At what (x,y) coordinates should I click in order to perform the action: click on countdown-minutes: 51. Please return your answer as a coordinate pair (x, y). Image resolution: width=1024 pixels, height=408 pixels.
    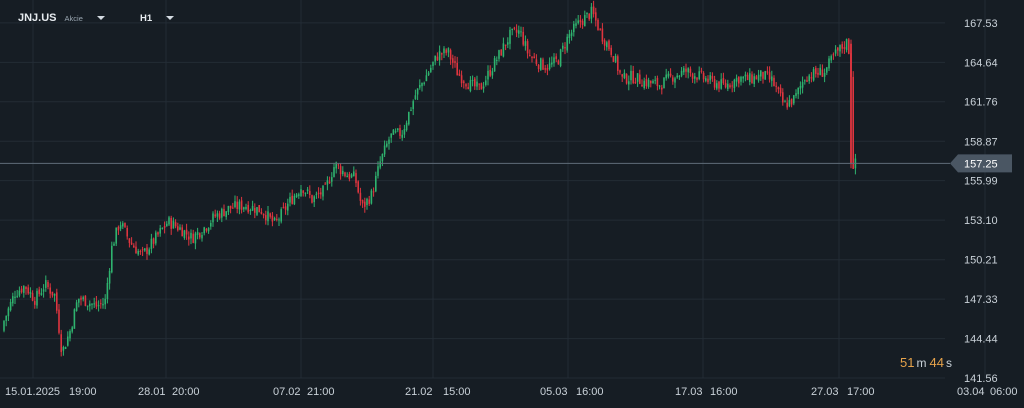
    Looking at the image, I should click on (907, 362).